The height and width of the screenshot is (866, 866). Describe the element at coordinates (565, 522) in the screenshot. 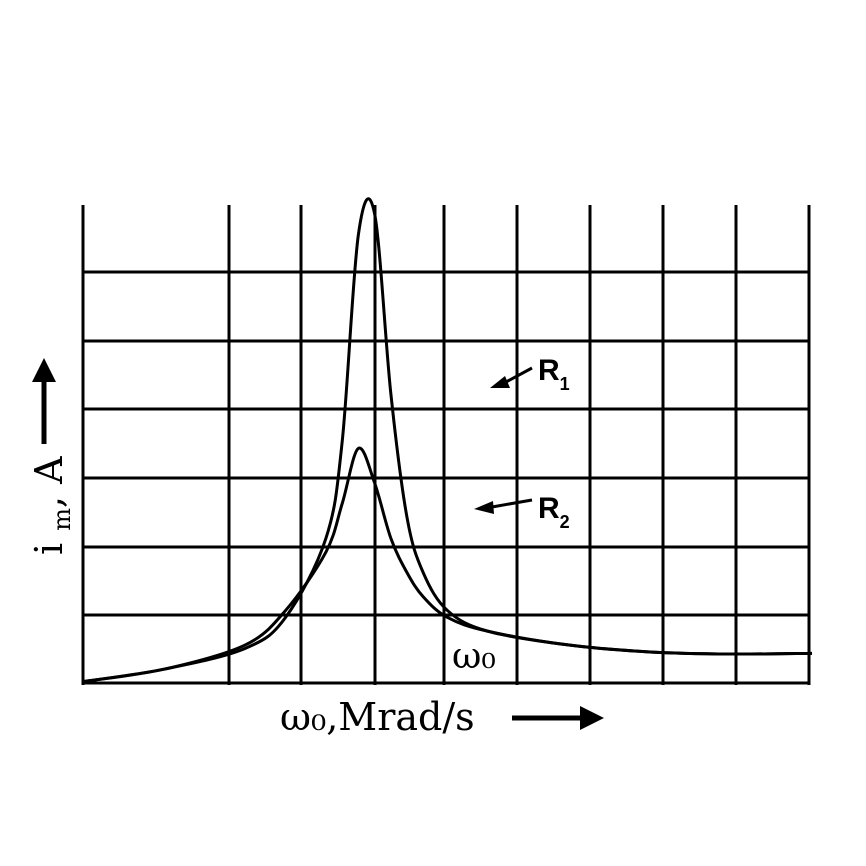

I see `label-r2-sub: 2` at that location.